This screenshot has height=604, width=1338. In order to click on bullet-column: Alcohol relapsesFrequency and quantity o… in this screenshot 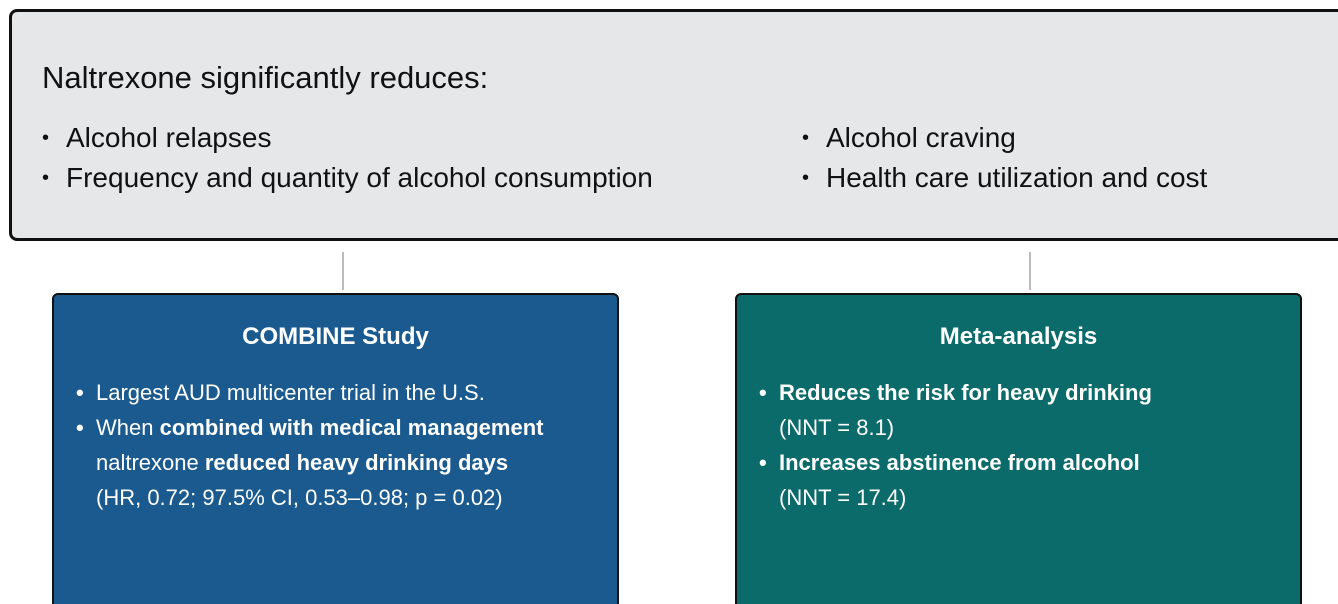, I will do `click(346, 158)`.